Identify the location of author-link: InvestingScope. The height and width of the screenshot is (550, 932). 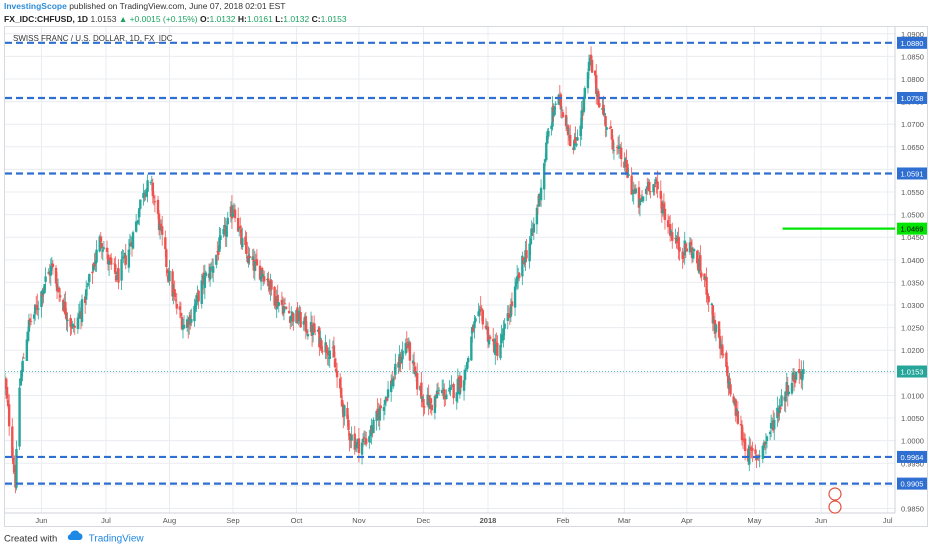
(35, 6).